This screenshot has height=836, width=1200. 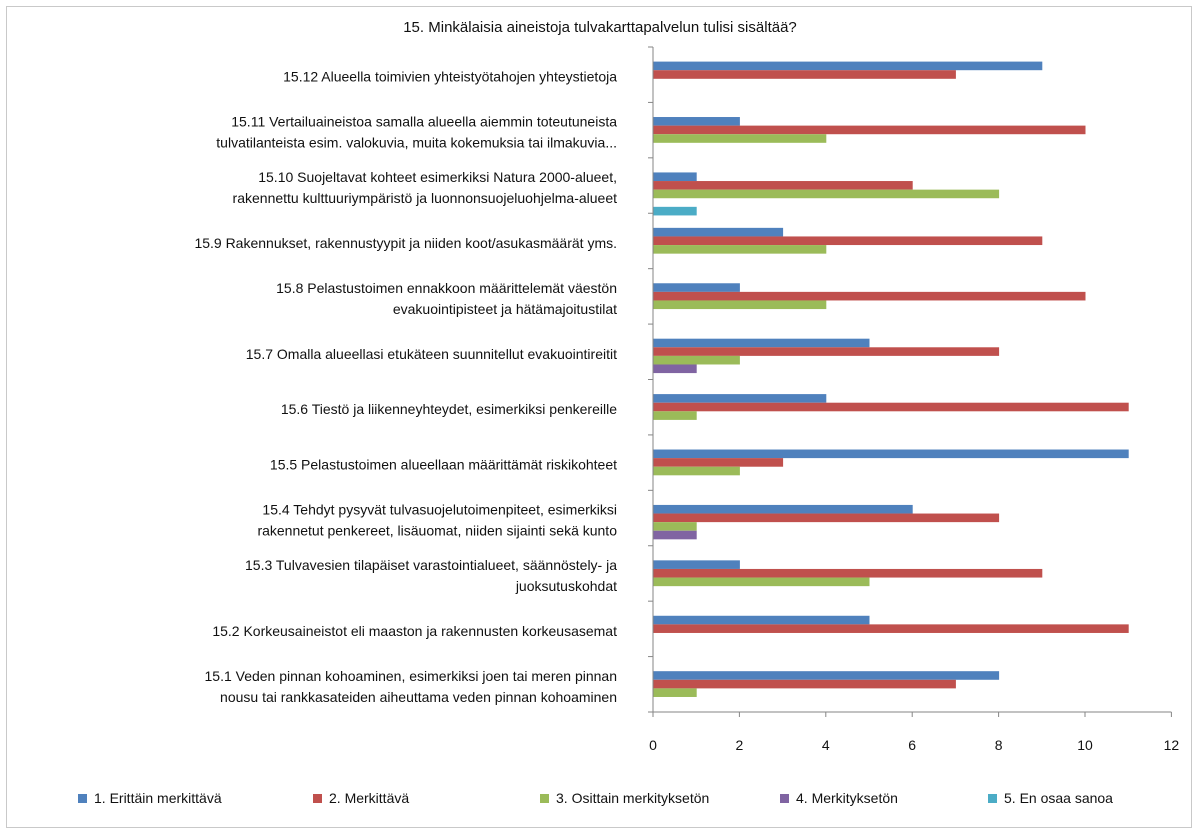 I want to click on x-tick-label: 10, so click(x=1085, y=745).